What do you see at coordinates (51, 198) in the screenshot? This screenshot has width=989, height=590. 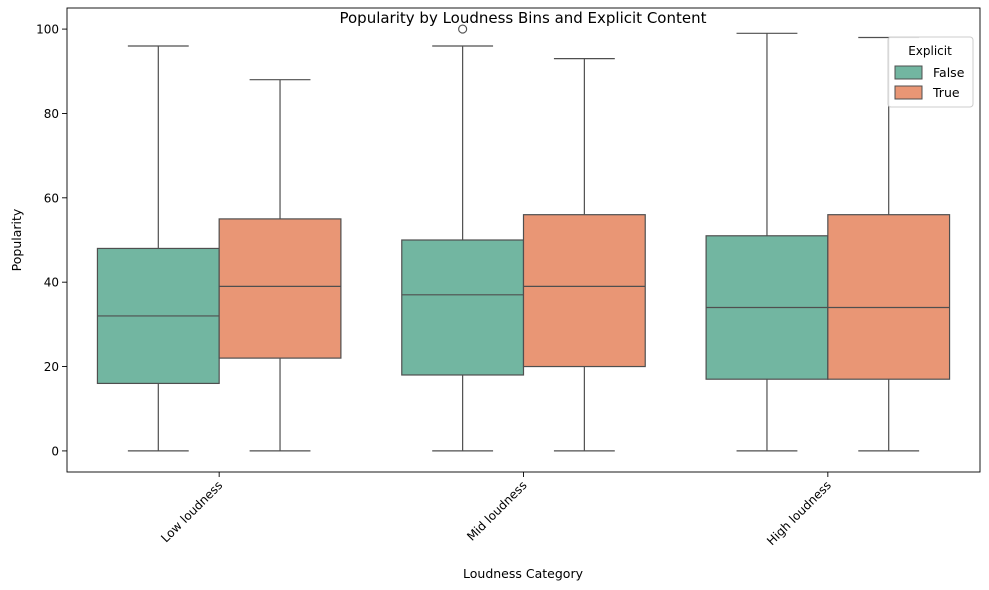 I see `y-tick-label: 60` at bounding box center [51, 198].